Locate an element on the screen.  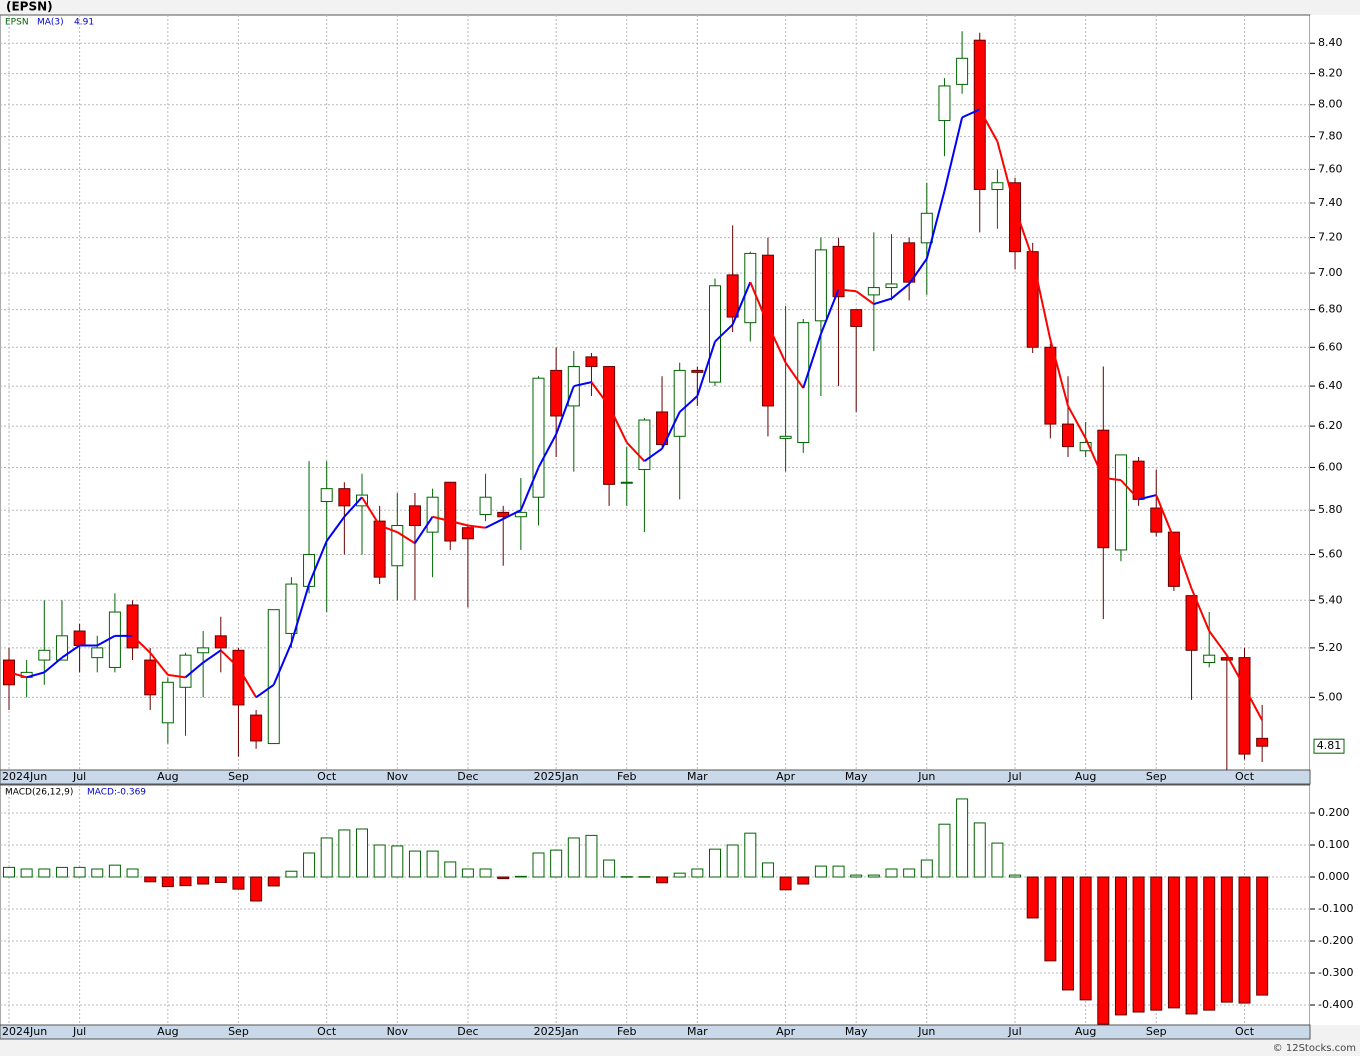
last-price: 4.81 is located at coordinates (1329, 745).